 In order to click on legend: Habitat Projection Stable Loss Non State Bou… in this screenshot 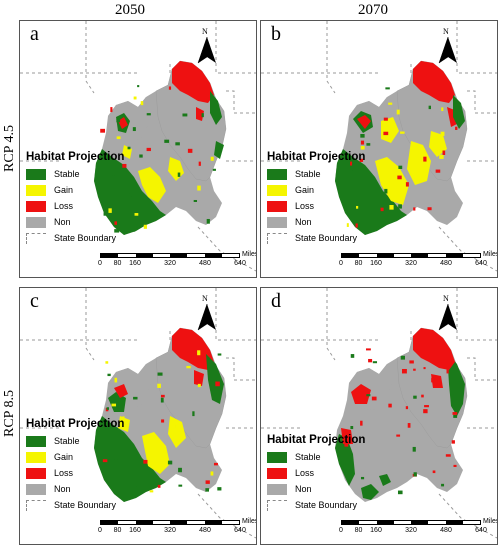, I will do `click(316, 473)`.